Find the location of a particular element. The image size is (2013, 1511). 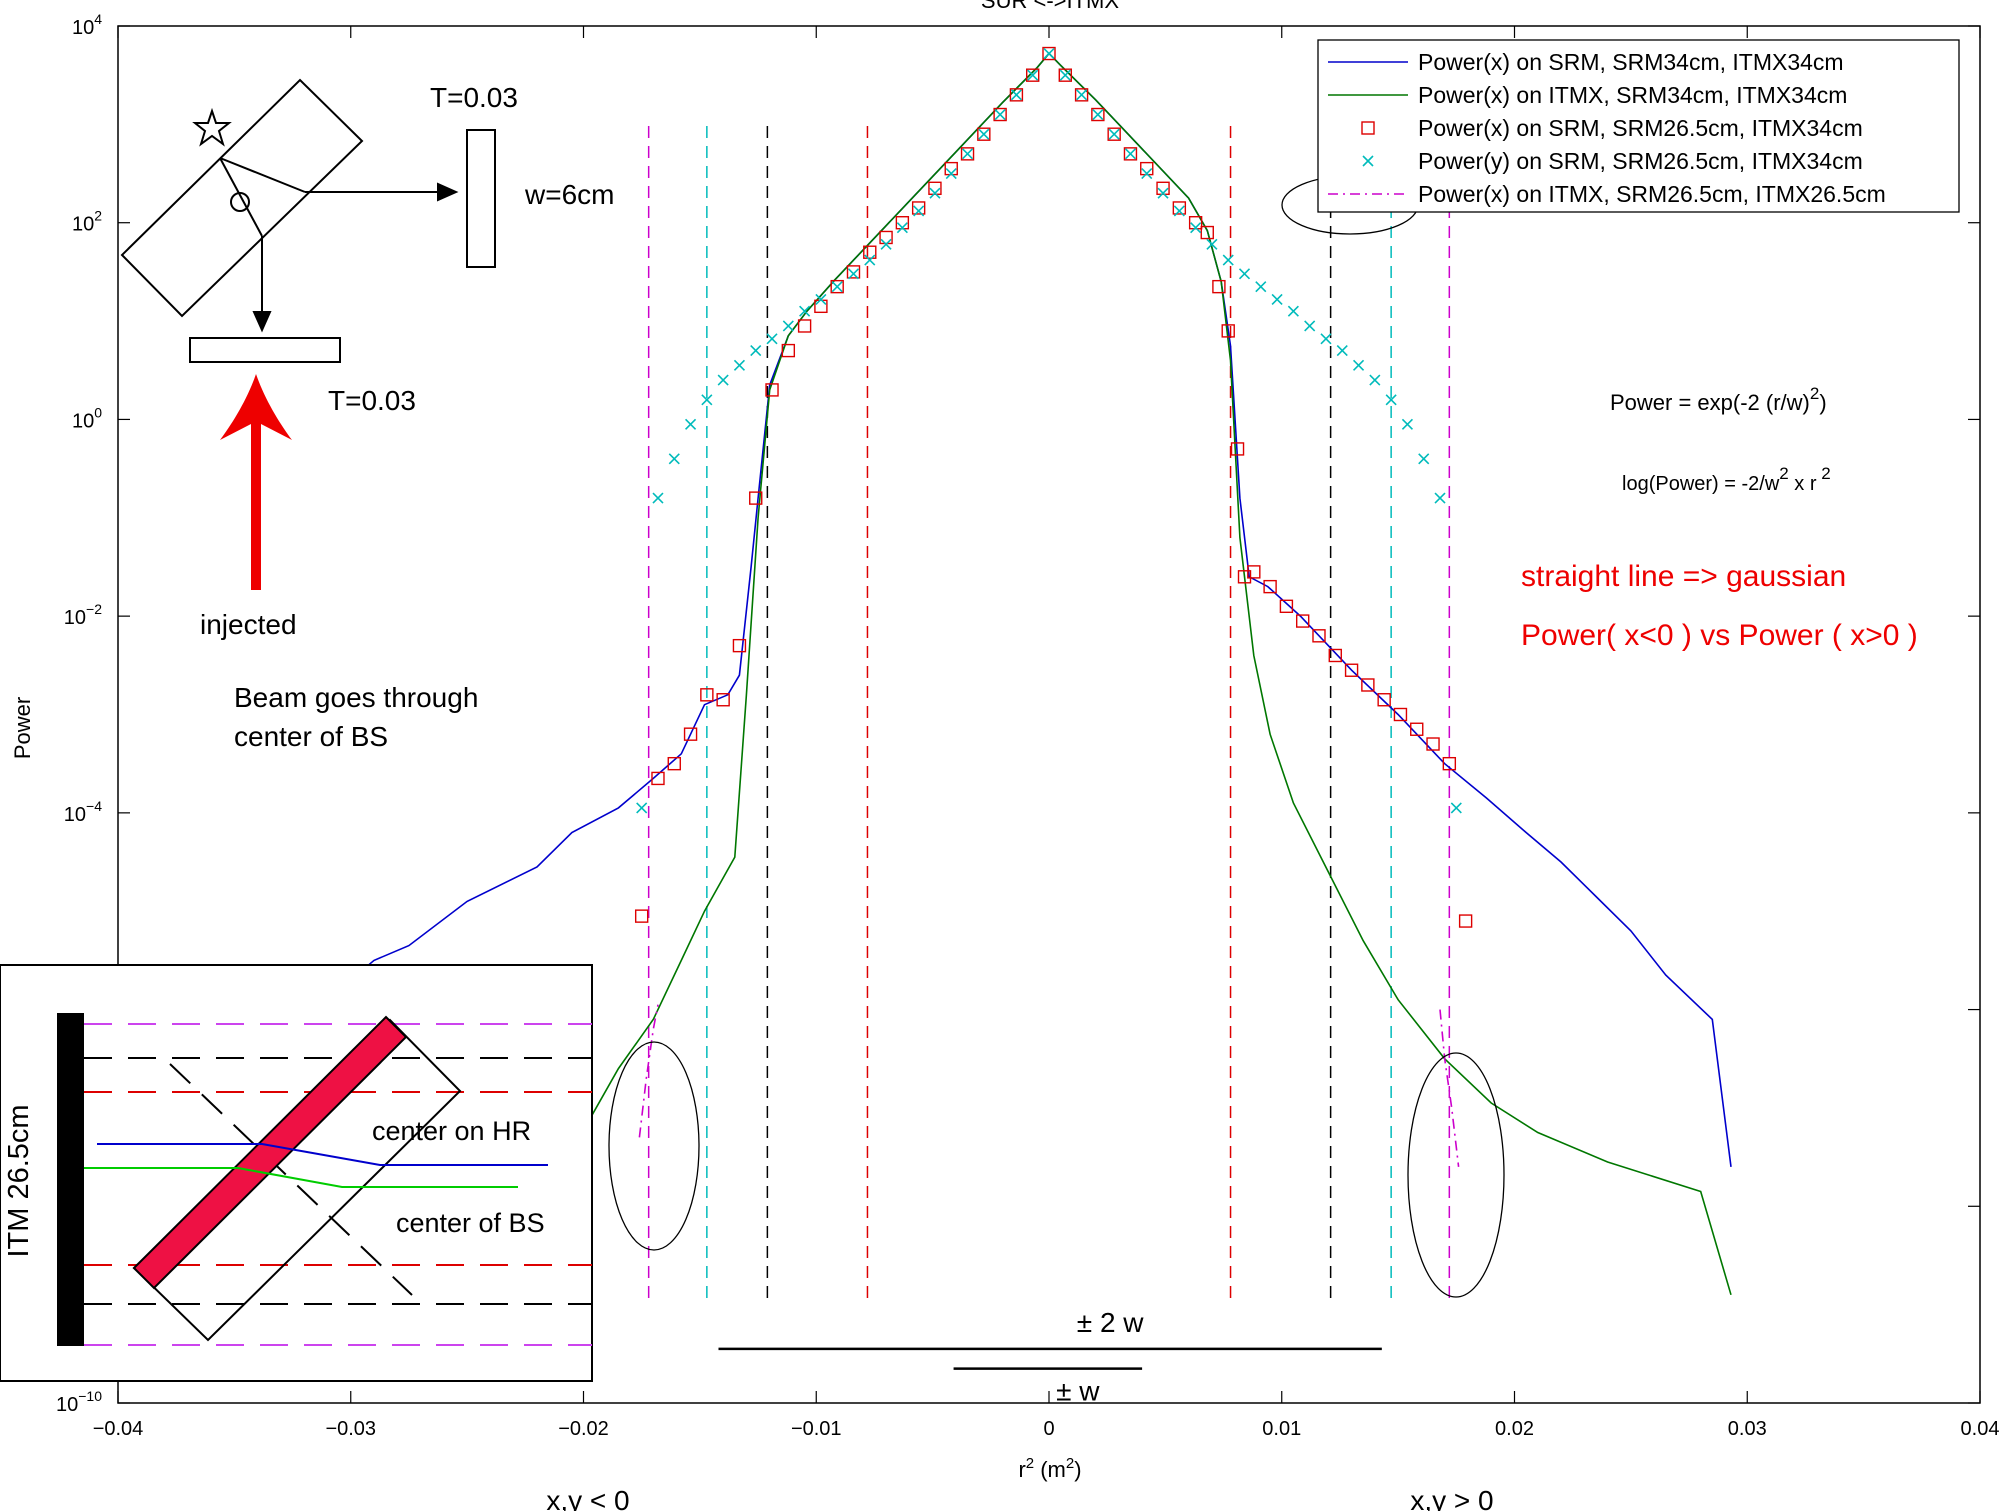

legend-item: Power(y) on SRM, SRM26.5cm, ITMX34cm is located at coordinates (1612, 161).